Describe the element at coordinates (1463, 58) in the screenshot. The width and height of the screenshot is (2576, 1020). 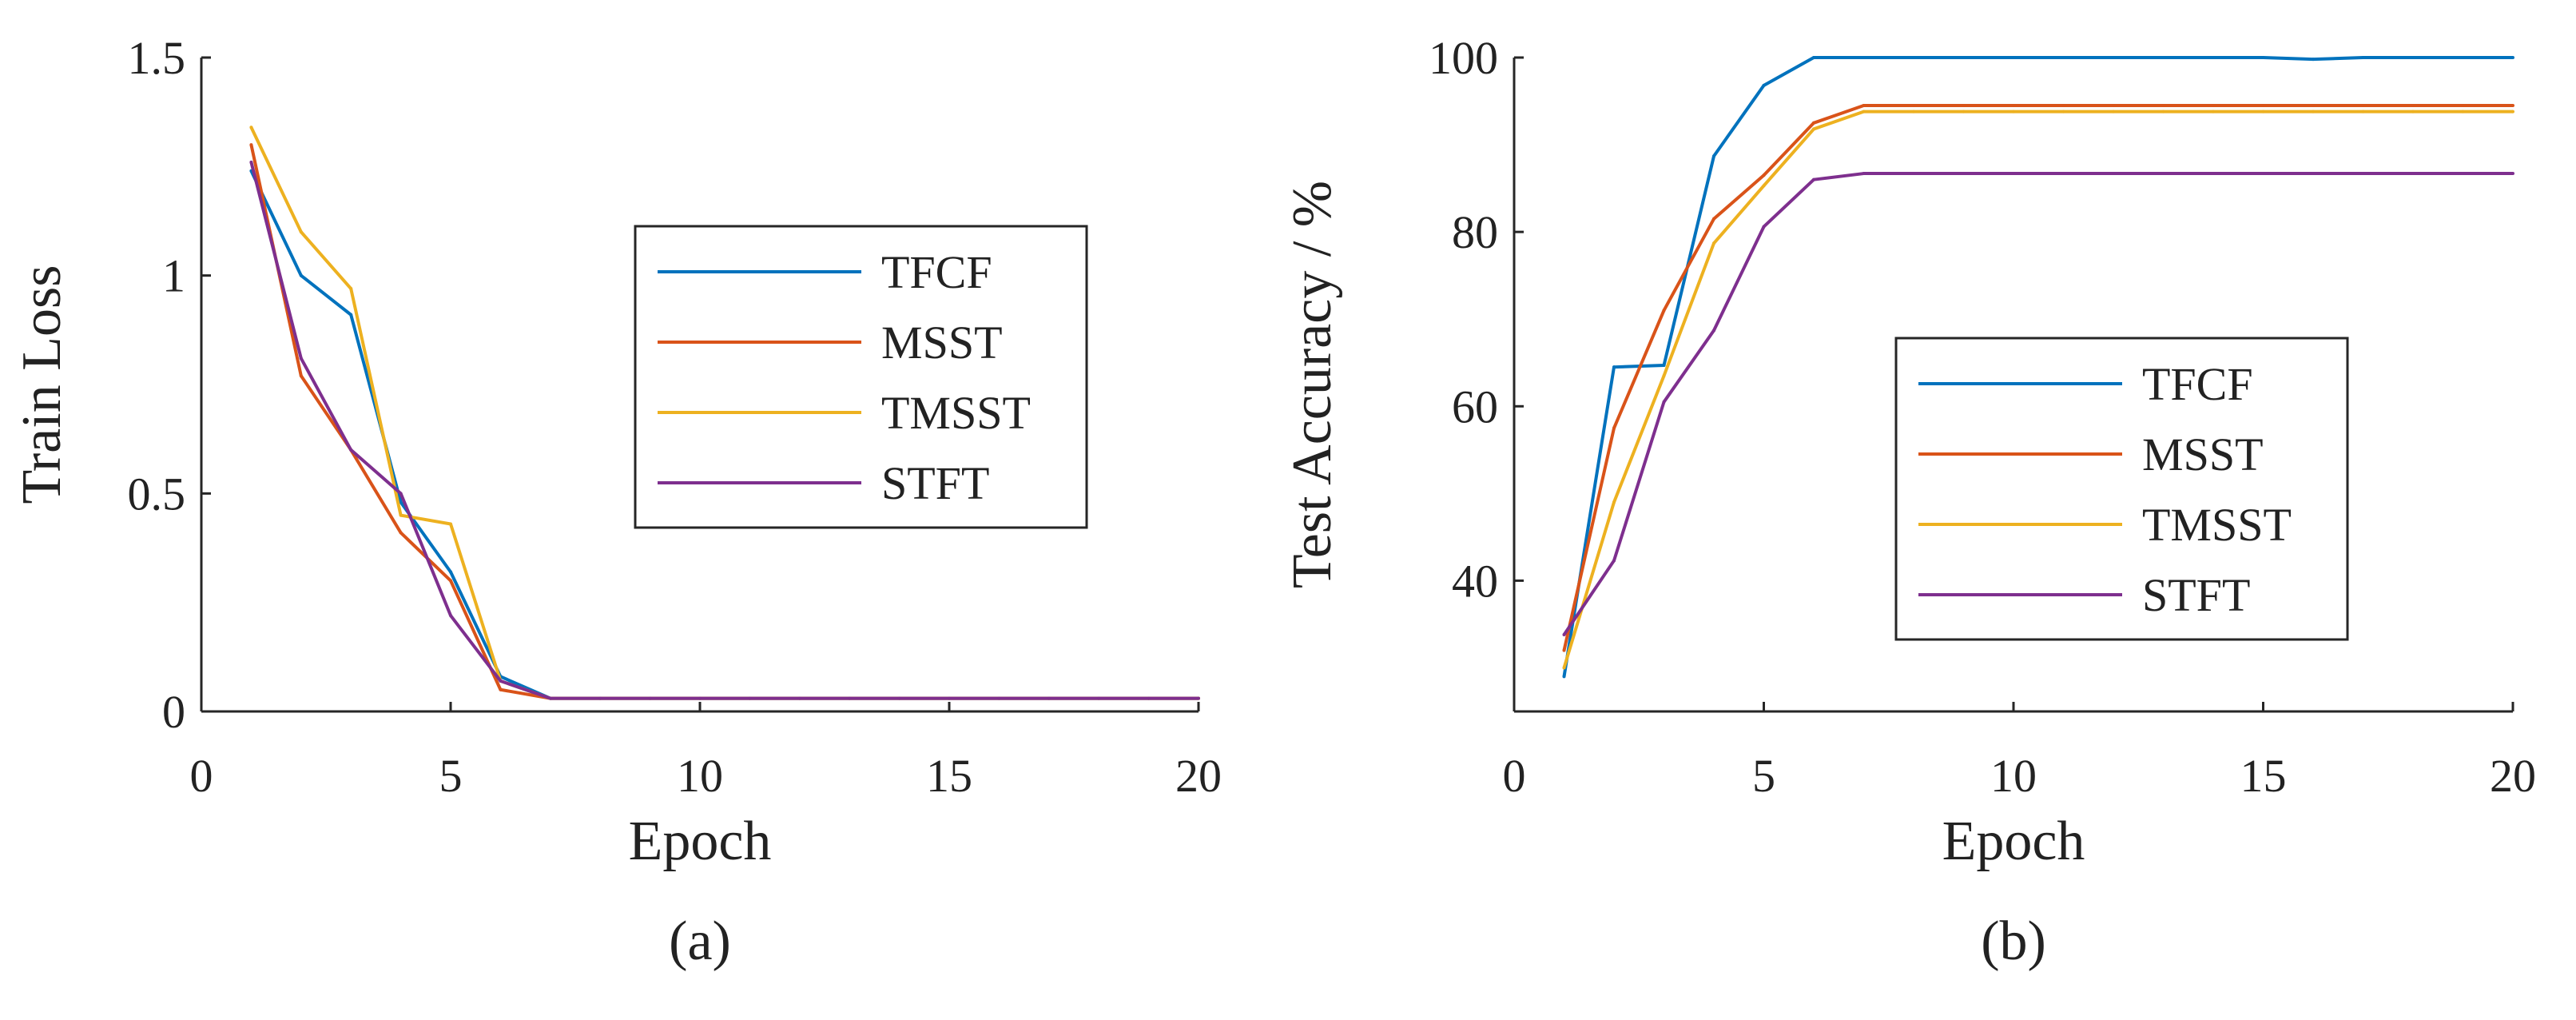
I see `y-tick-label: 100` at that location.